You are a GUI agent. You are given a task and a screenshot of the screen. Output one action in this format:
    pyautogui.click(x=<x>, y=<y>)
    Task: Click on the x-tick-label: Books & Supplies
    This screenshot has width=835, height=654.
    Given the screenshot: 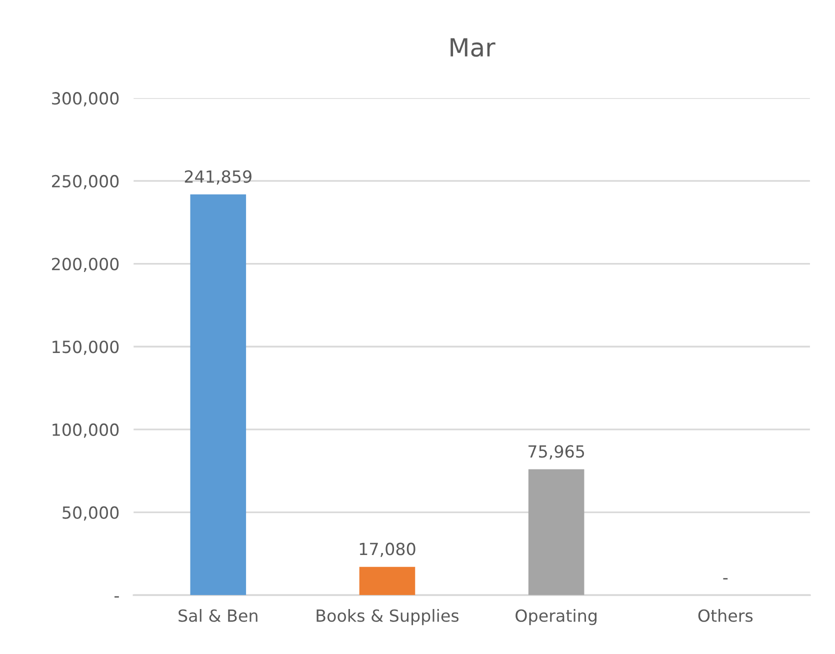 What is the action you would take?
    pyautogui.click(x=387, y=617)
    